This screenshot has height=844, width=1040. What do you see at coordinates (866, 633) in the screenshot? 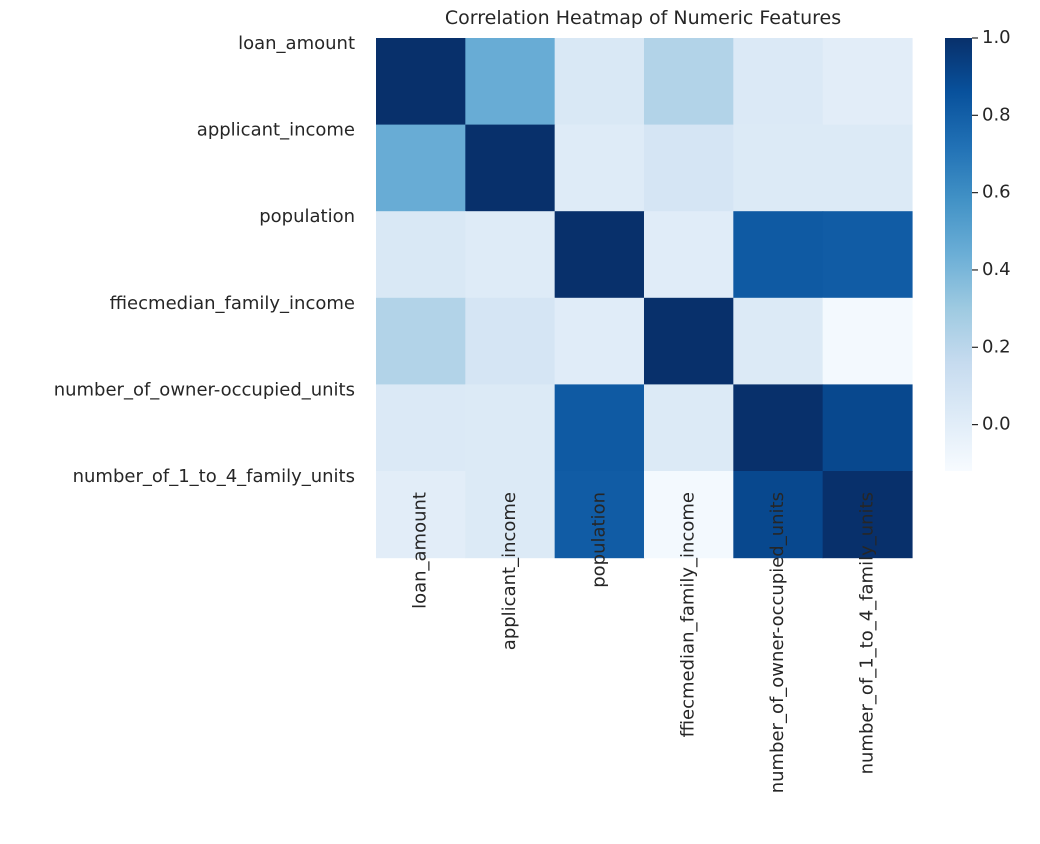
I see `column-label: number_of_1_to_4_family_units` at bounding box center [866, 633].